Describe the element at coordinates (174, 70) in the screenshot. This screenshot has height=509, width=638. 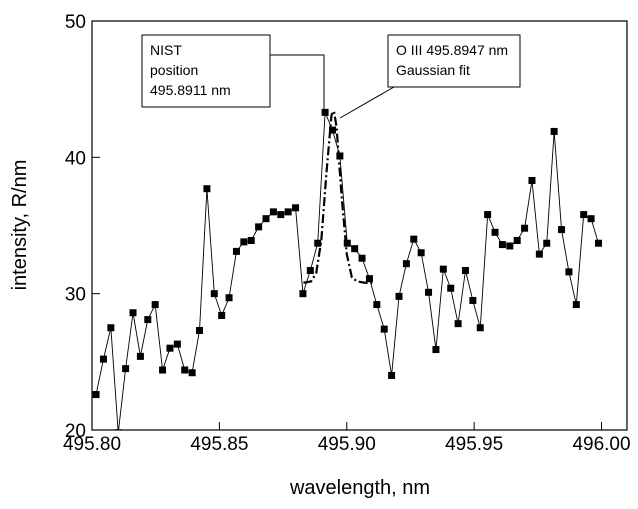
I see `annotation-text: position` at that location.